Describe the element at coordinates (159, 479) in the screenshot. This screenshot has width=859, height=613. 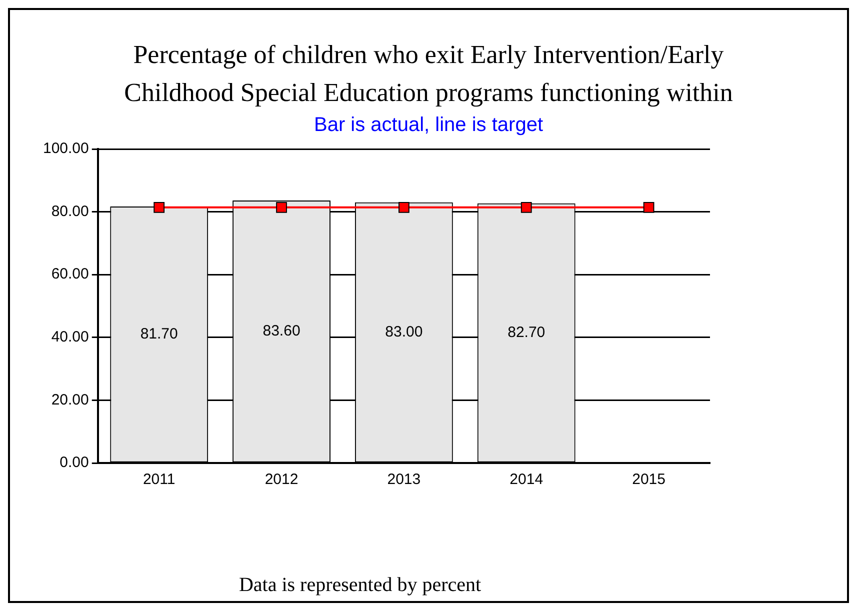
I see `x-tick-label: 2011` at that location.